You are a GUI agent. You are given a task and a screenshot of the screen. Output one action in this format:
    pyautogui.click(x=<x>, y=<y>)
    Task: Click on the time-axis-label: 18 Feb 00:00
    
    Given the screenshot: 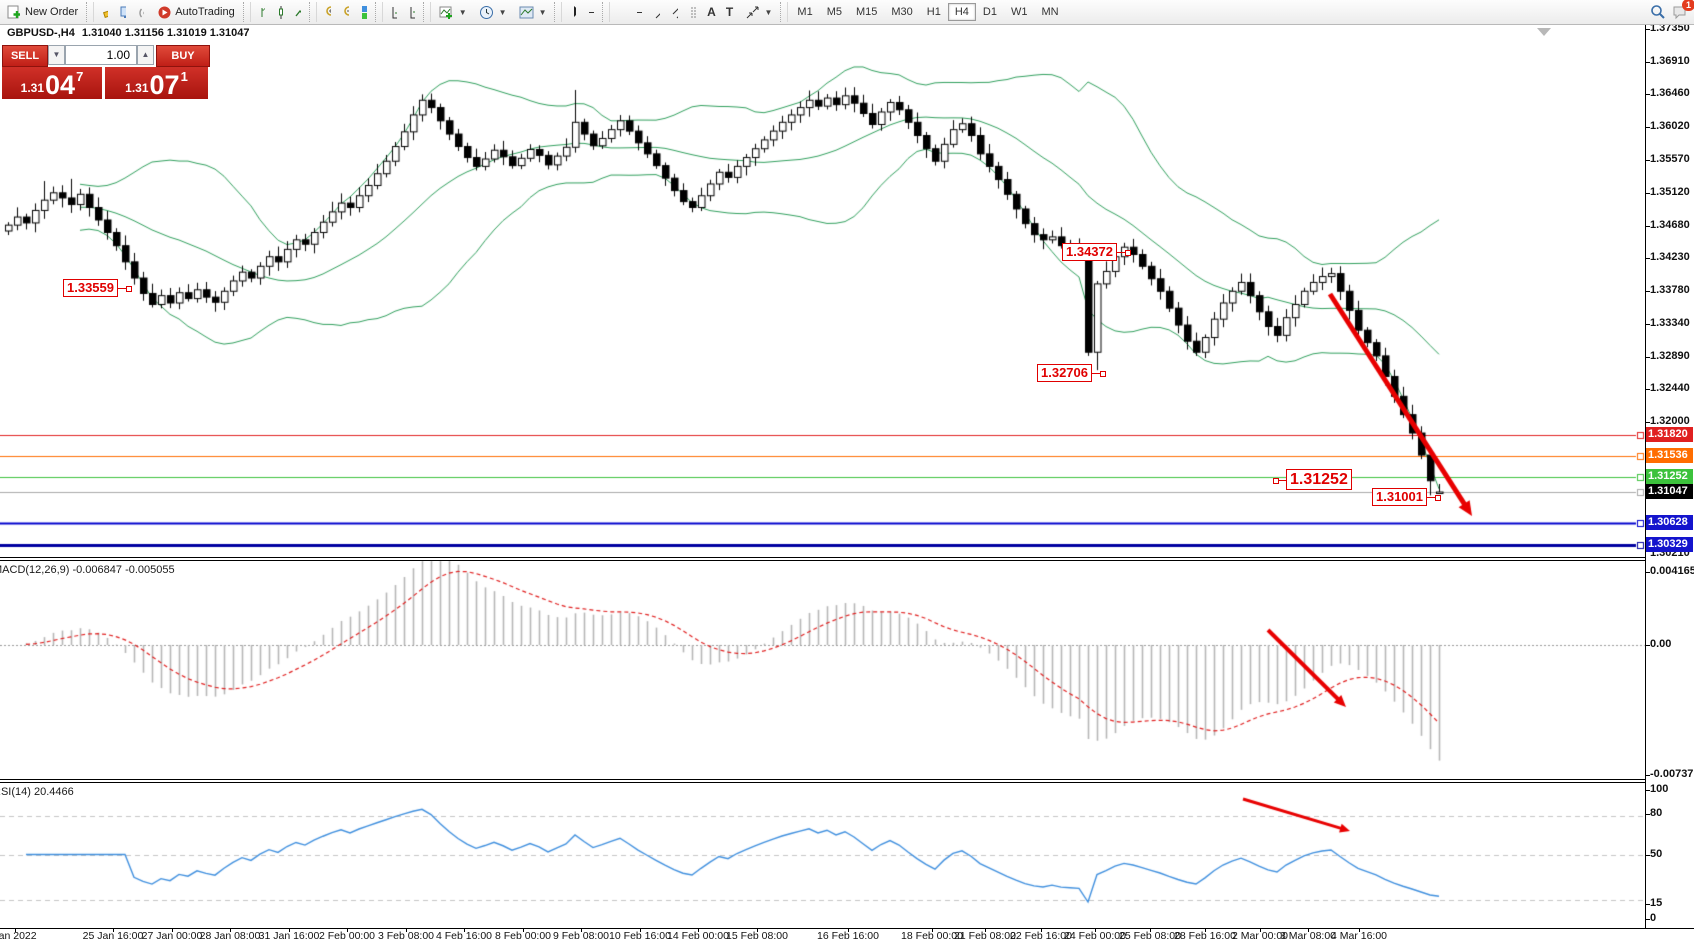 What is the action you would take?
    pyautogui.click(x=932, y=936)
    